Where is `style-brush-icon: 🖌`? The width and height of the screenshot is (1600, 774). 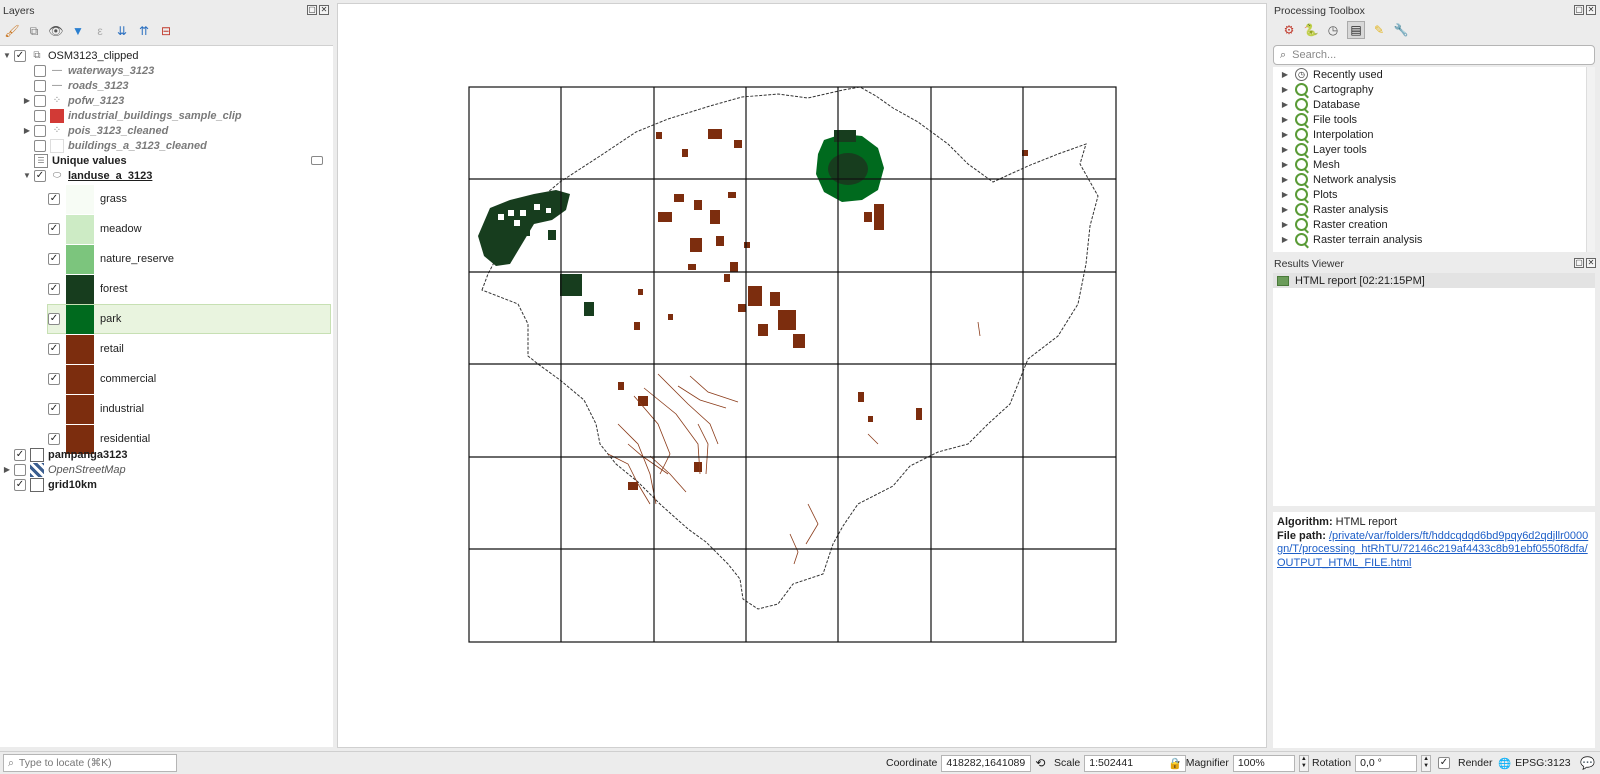 style-brush-icon: 🖌 is located at coordinates (12, 31).